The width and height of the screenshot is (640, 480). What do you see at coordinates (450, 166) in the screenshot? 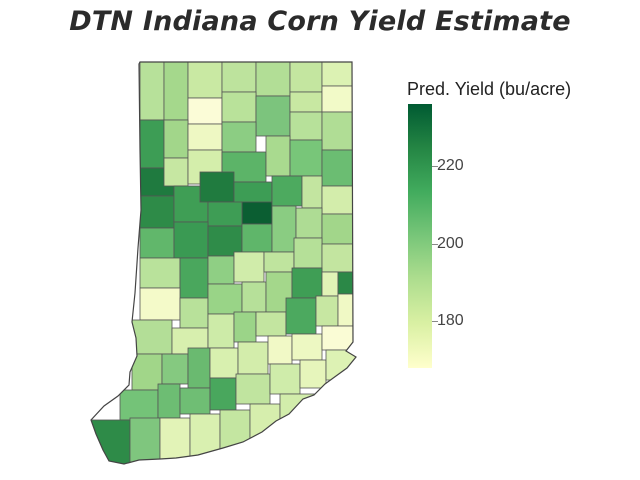
I see `legend-tick-label: 220` at bounding box center [450, 166].